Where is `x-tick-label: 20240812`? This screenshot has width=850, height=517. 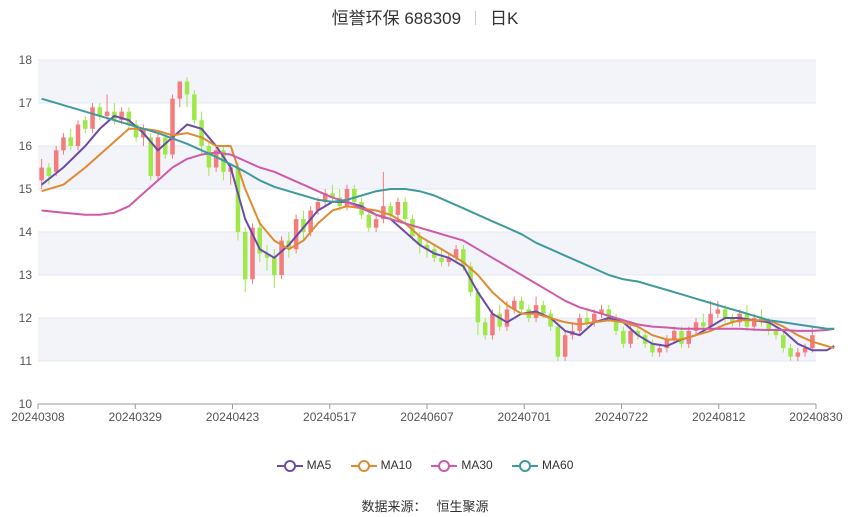
x-tick-label: 20240812 is located at coordinates (719, 417).